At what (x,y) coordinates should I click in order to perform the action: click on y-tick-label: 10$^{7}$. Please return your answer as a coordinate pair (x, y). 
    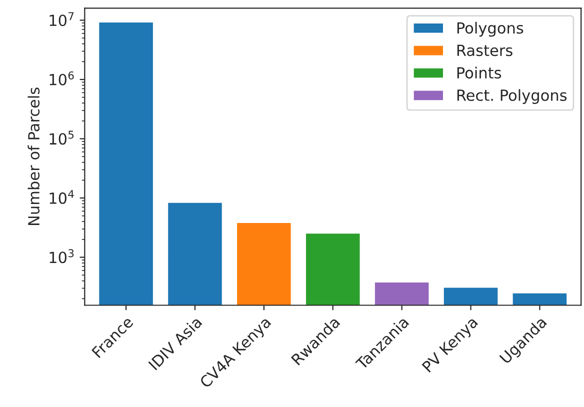
    Looking at the image, I should click on (62, 19).